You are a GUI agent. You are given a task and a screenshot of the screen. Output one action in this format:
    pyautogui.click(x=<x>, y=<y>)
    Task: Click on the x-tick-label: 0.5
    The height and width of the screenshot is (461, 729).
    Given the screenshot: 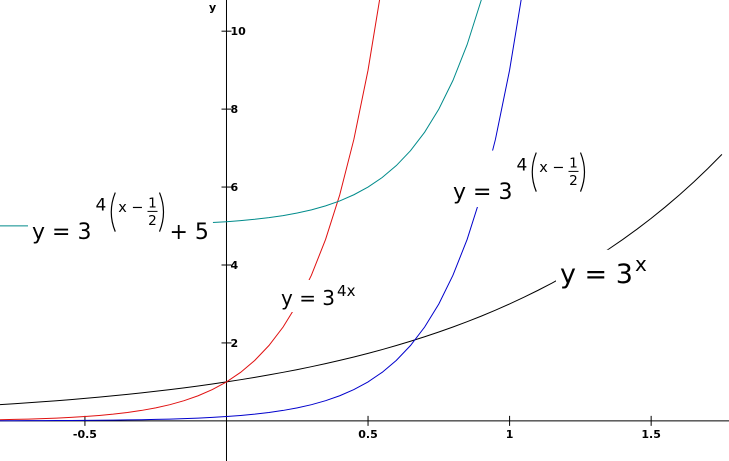 What is the action you would take?
    pyautogui.click(x=368, y=434)
    